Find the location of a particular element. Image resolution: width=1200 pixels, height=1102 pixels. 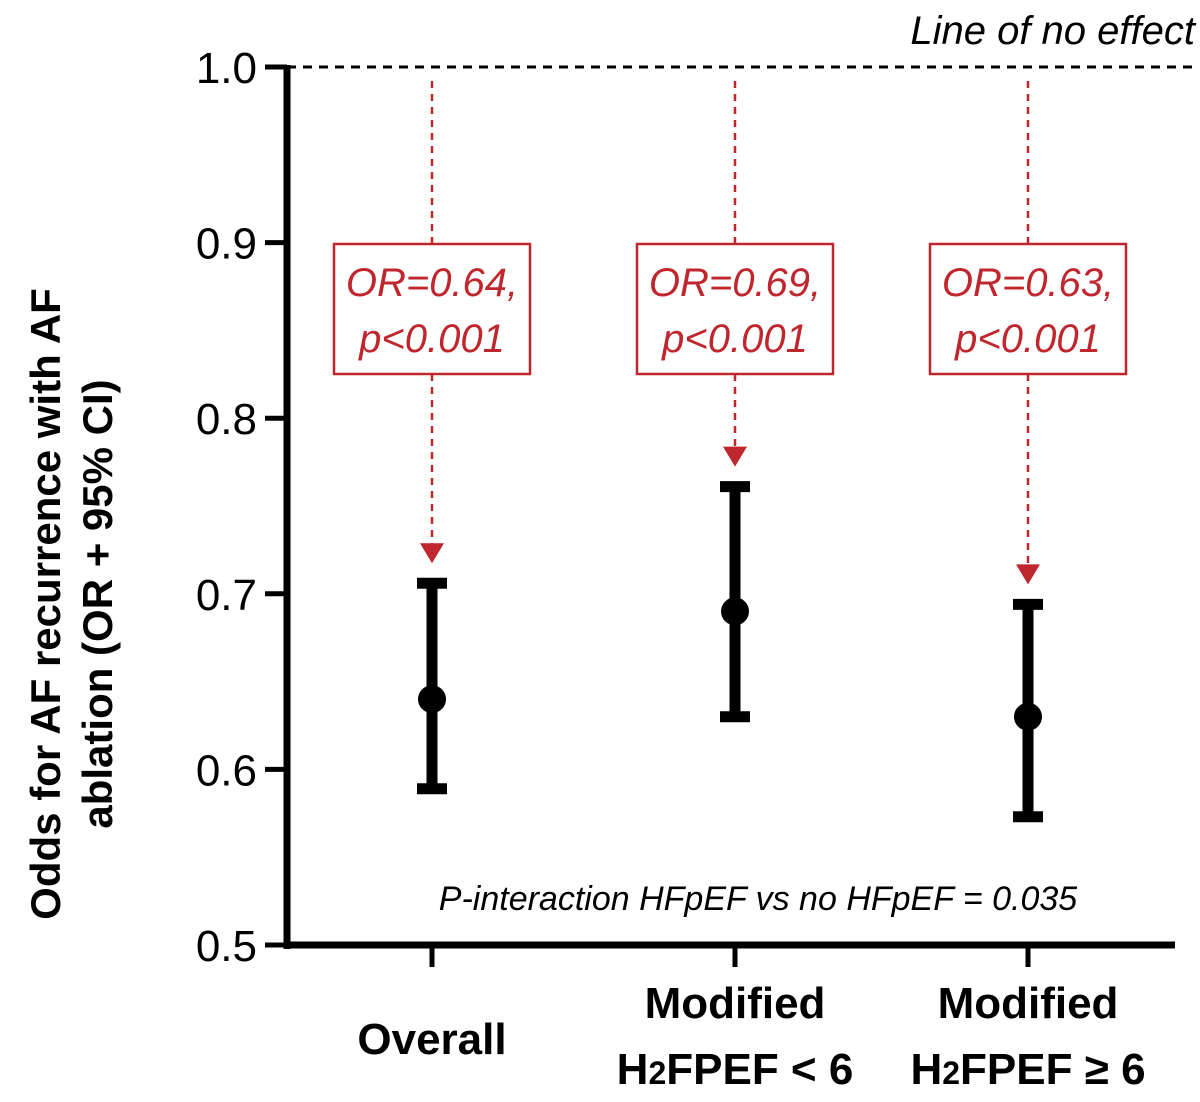

y-tick-label: 0.8 is located at coordinates (226, 419).